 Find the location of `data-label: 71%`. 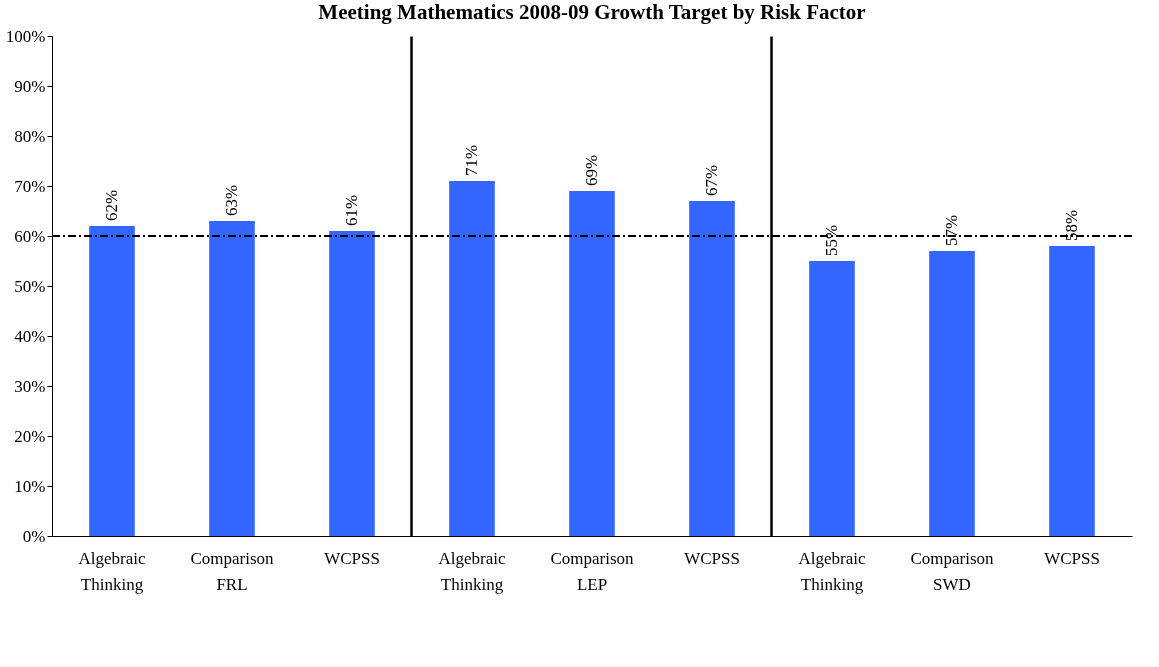

data-label: 71% is located at coordinates (471, 160).